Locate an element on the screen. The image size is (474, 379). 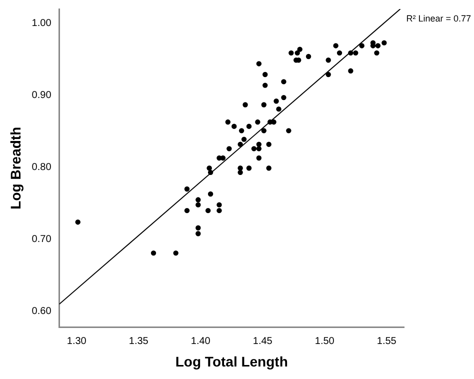
y-tick-label: 1.00 is located at coordinates (42, 24).